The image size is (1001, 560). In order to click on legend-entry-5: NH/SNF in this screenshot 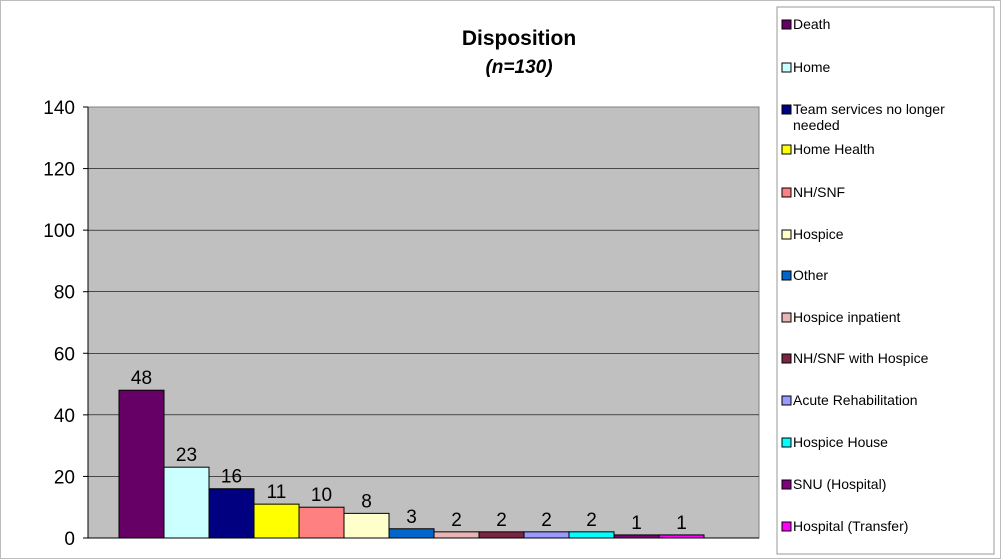, I will do `click(819, 192)`.